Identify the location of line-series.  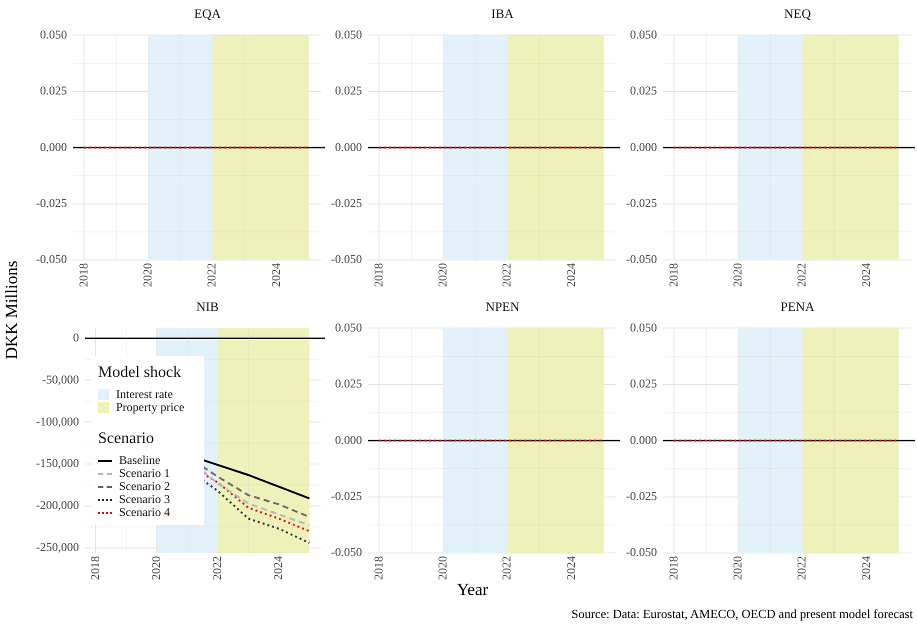
(256, 511).